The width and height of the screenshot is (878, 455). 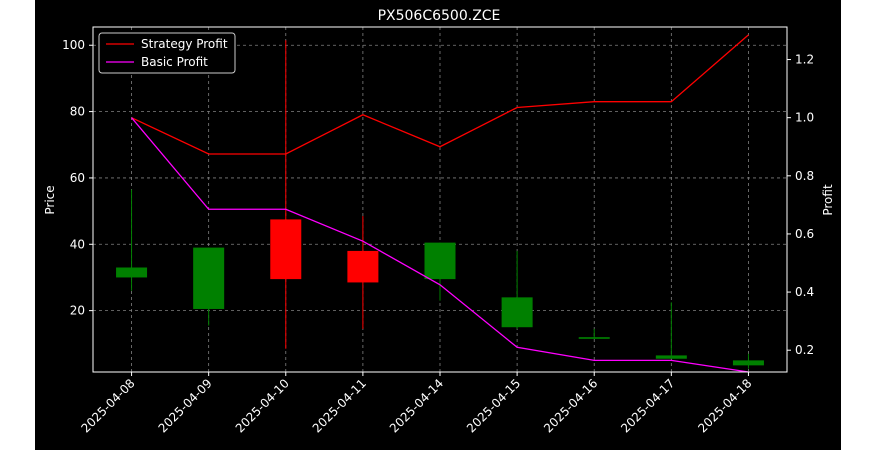 I want to click on y-axis-left: 20 40 60 80 100, so click(x=77, y=178).